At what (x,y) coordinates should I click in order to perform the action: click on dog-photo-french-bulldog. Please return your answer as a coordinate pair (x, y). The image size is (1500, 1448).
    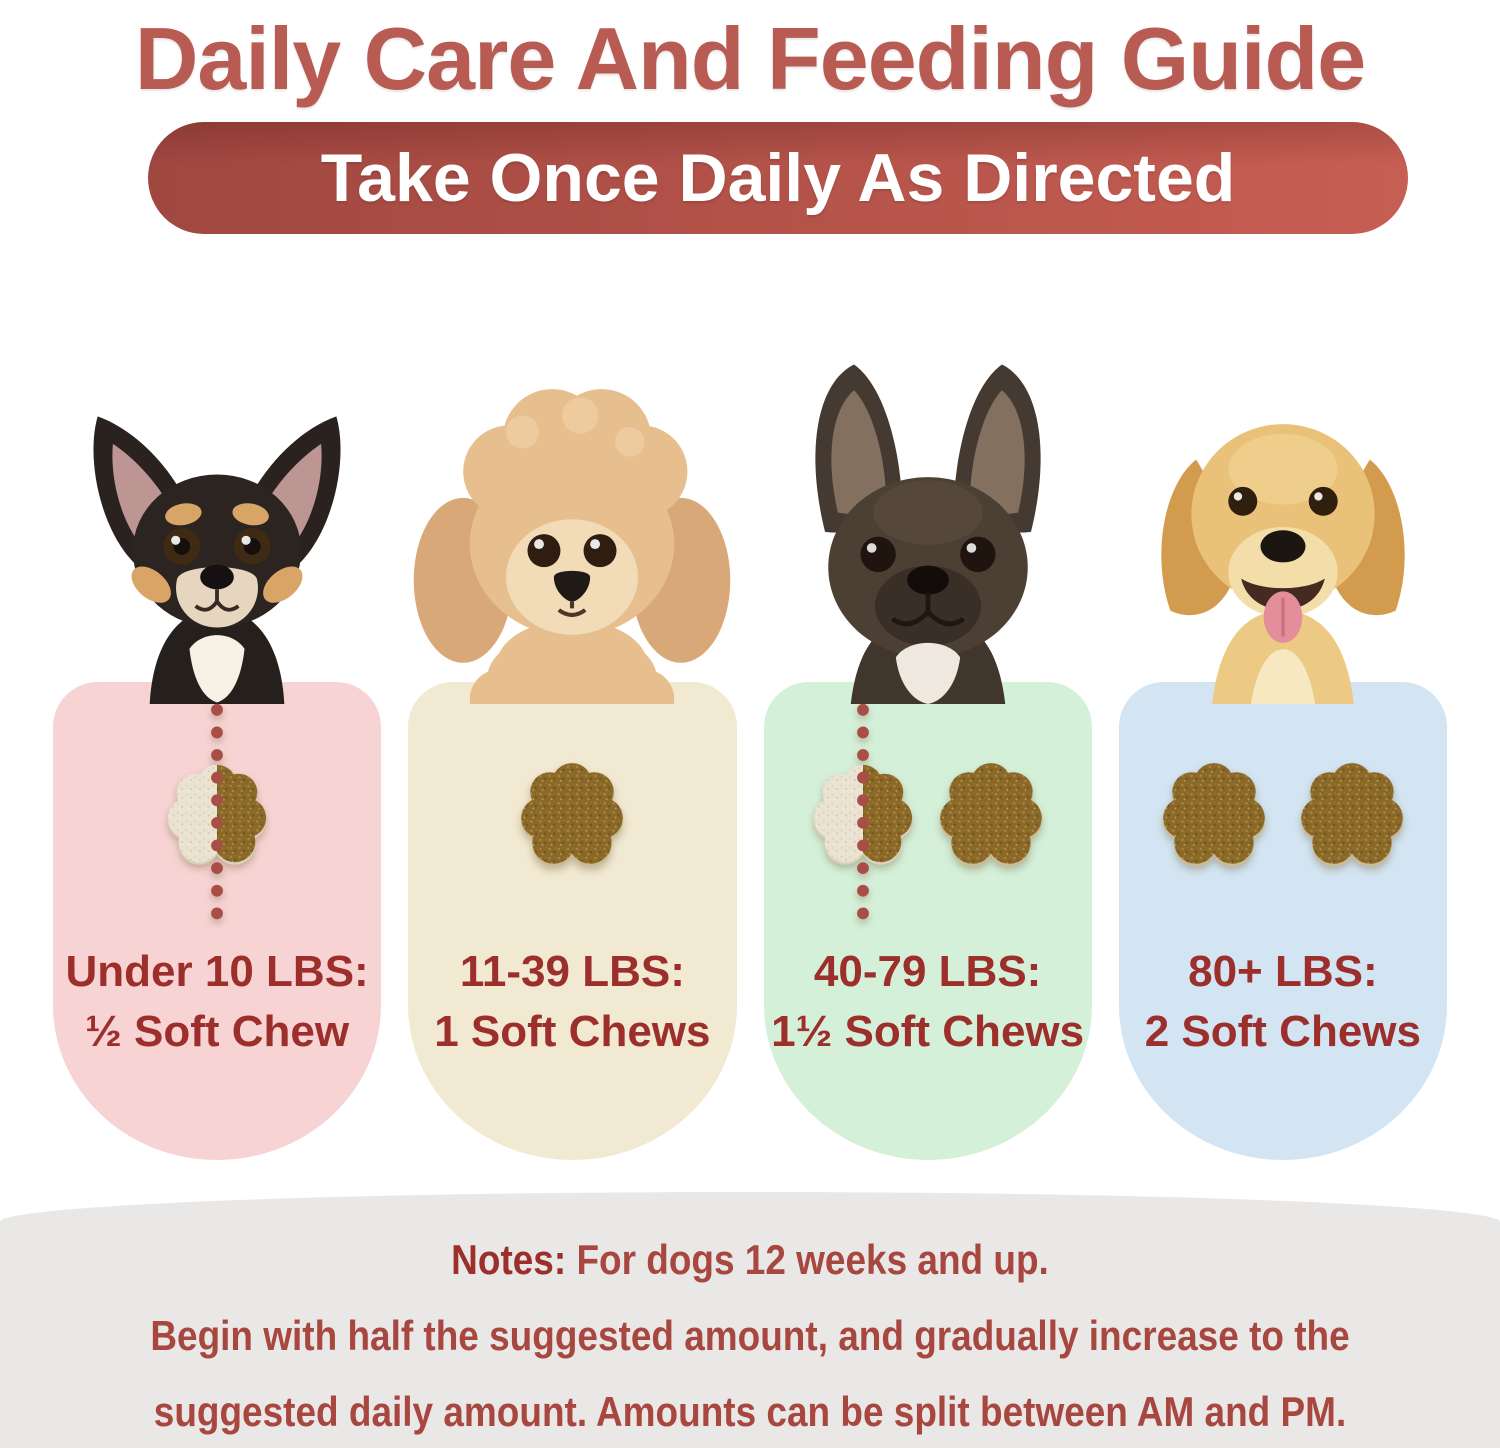
    Looking at the image, I should click on (928, 523).